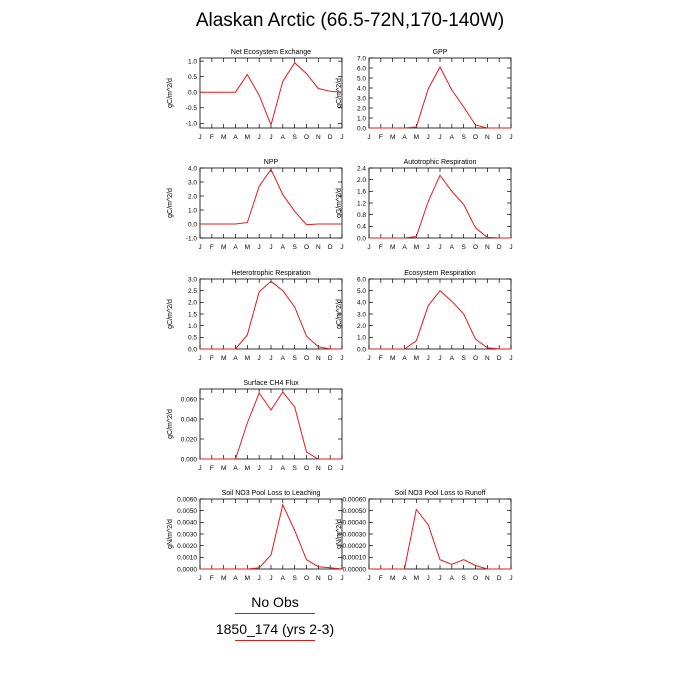 This screenshot has height=700, width=700. What do you see at coordinates (192, 238) in the screenshot?
I see `y-tick-label: -1.0` at bounding box center [192, 238].